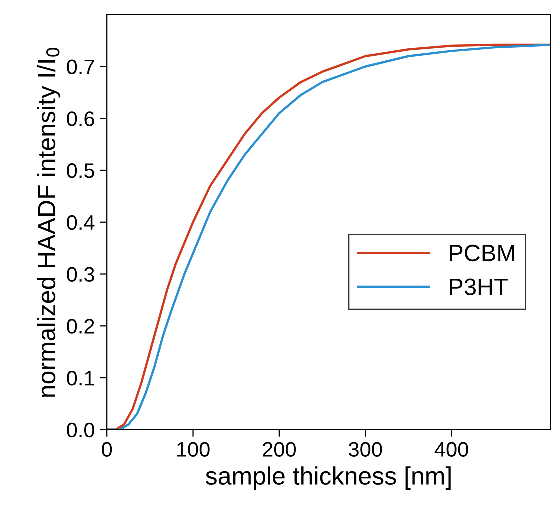 This screenshot has width=552, height=513. Describe the element at coordinates (193, 449) in the screenshot. I see `x-tick-label: 100` at that location.